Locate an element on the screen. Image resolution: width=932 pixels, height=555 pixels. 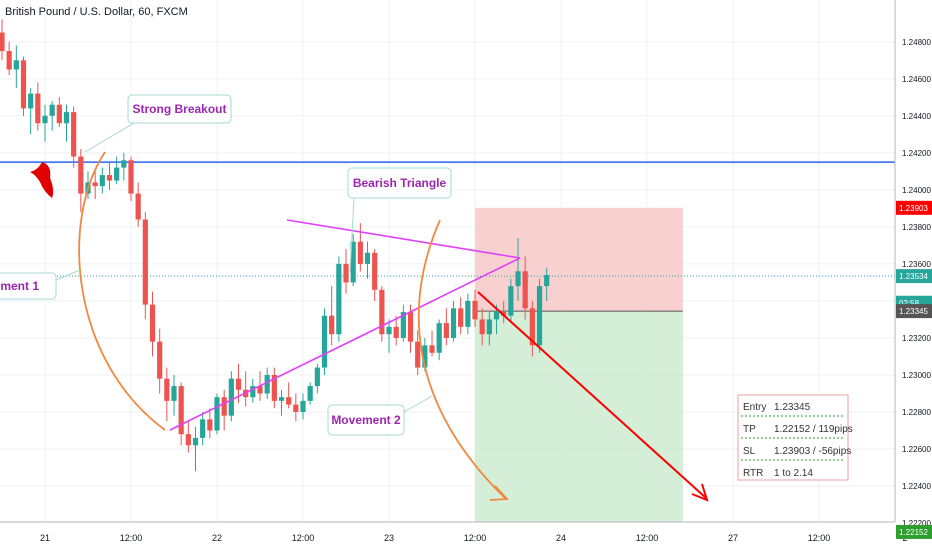
callout-box is located at coordinates (28, 286).